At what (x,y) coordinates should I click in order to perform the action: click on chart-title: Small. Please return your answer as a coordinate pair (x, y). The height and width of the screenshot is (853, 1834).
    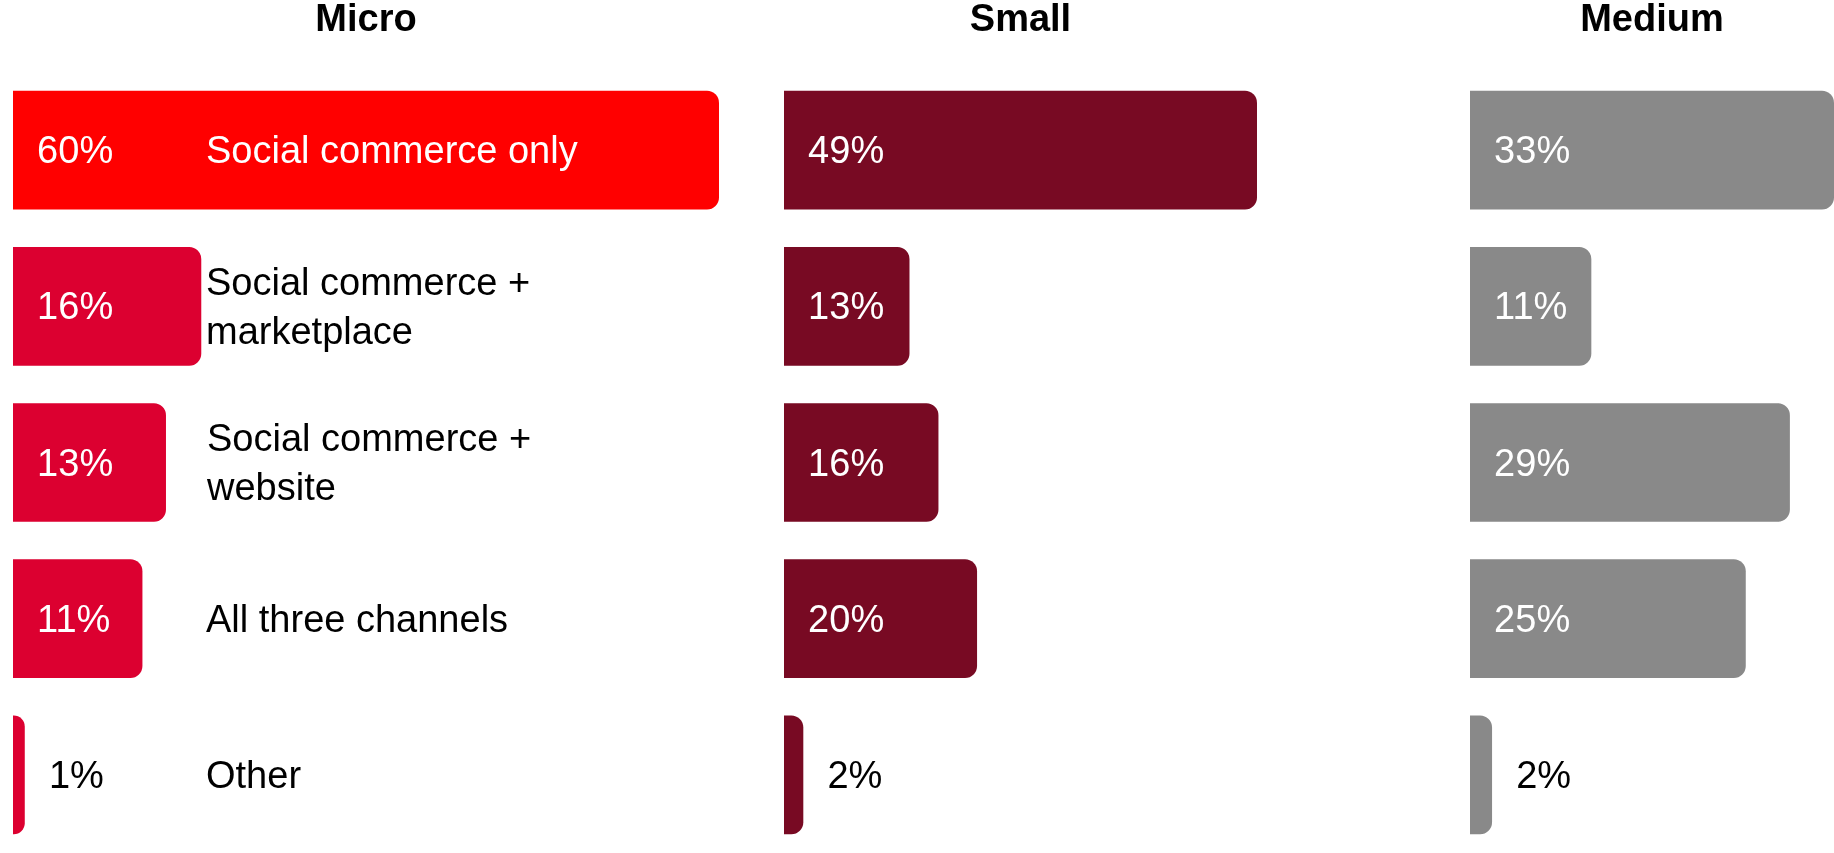
    Looking at the image, I should click on (1020, 19).